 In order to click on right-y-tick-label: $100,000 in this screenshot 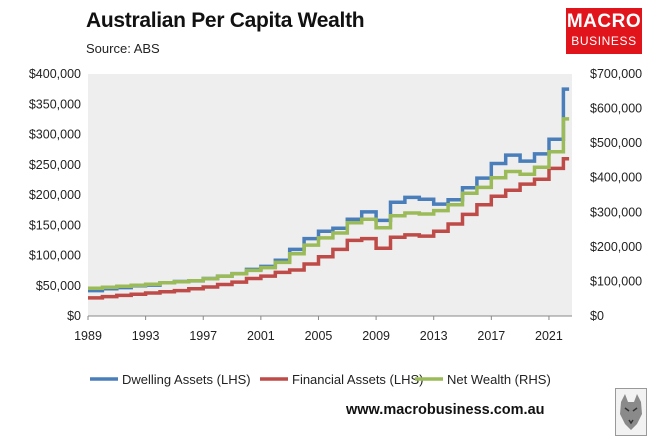, I will do `click(616, 281)`.